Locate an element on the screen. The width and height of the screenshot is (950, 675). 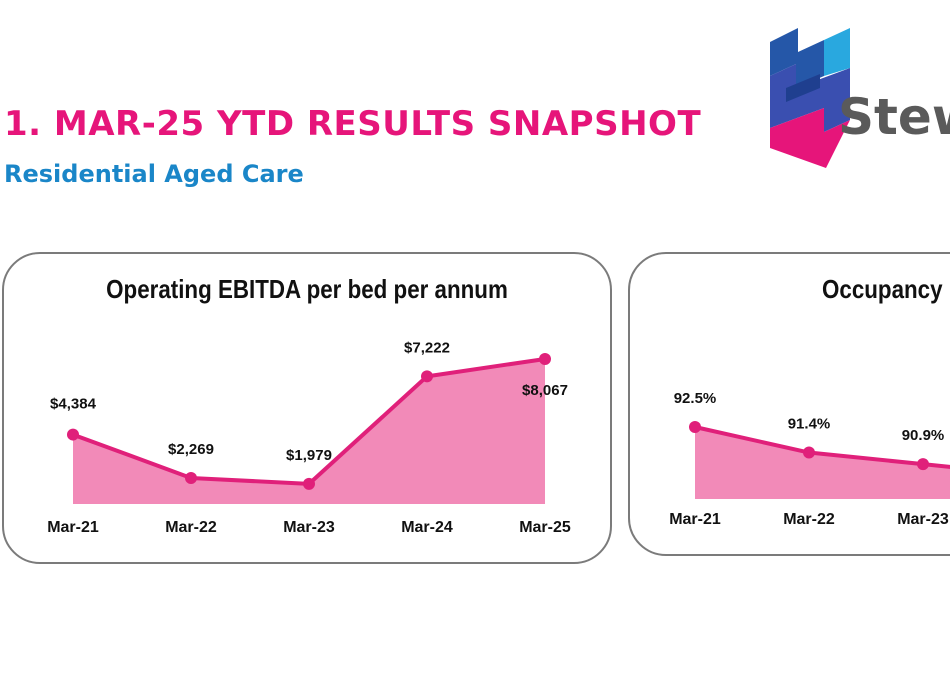
occupancy-area-fill is located at coordinates (822, 463).